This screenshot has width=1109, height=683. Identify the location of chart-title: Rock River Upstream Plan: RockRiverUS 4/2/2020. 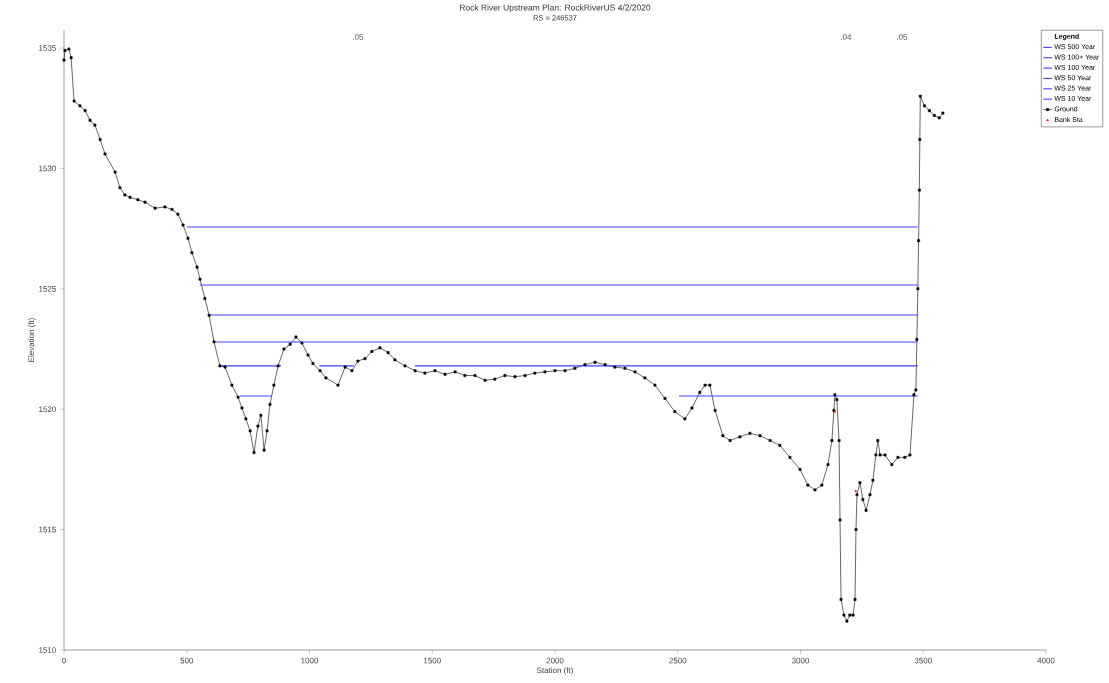
(555, 8).